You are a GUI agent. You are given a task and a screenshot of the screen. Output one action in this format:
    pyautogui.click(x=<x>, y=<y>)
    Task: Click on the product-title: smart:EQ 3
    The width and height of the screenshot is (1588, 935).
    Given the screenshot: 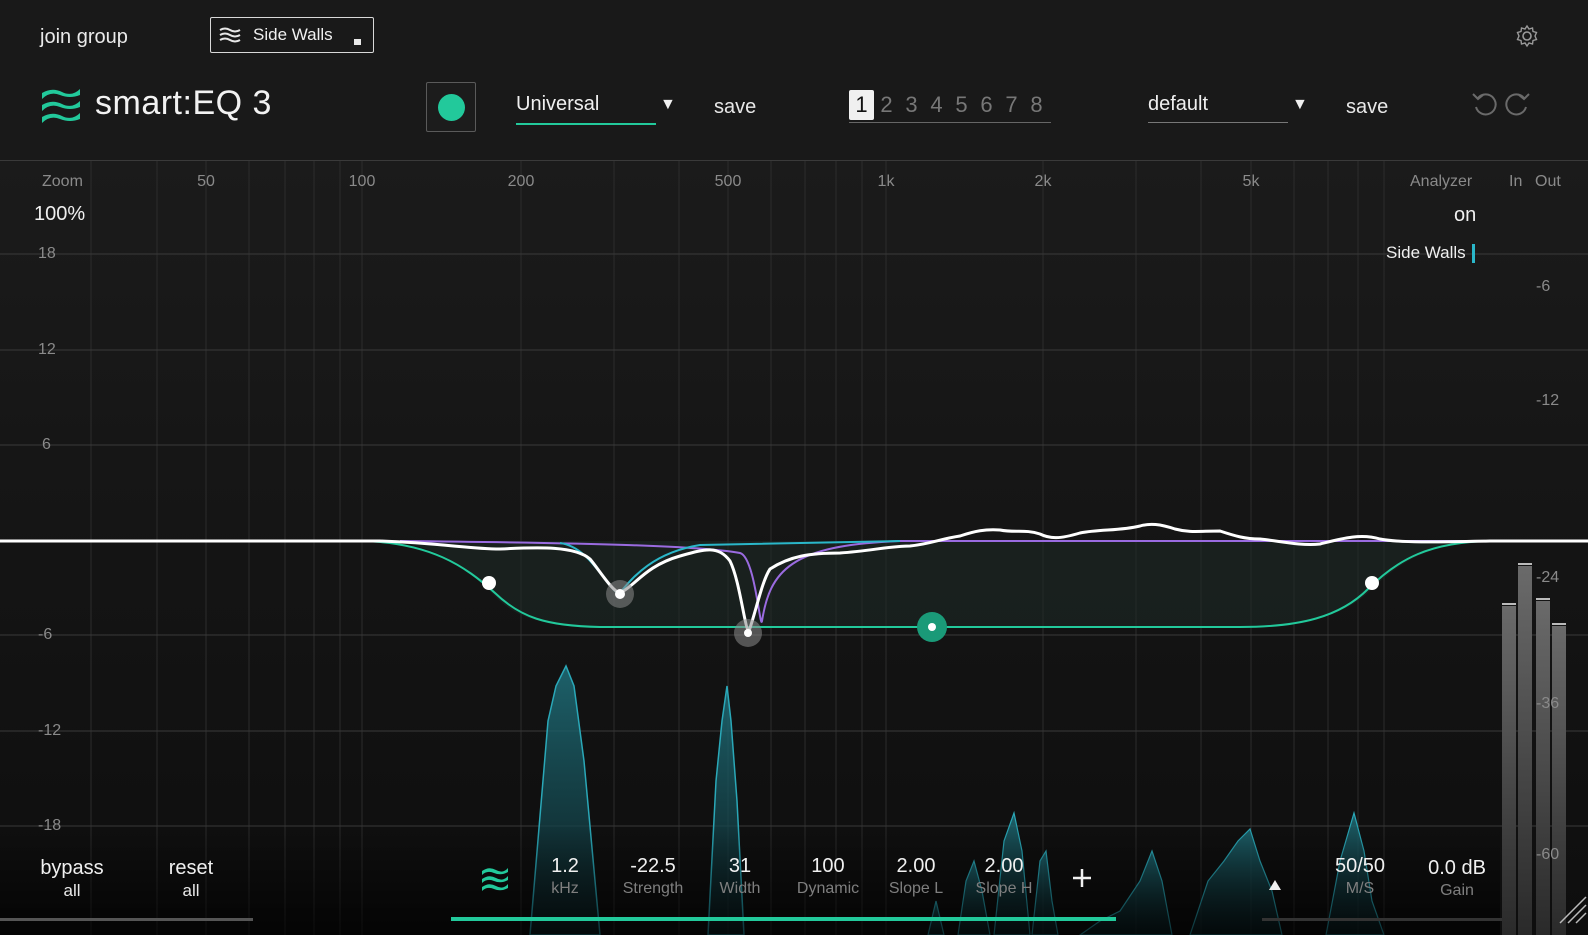 What is the action you would take?
    pyautogui.click(x=183, y=103)
    